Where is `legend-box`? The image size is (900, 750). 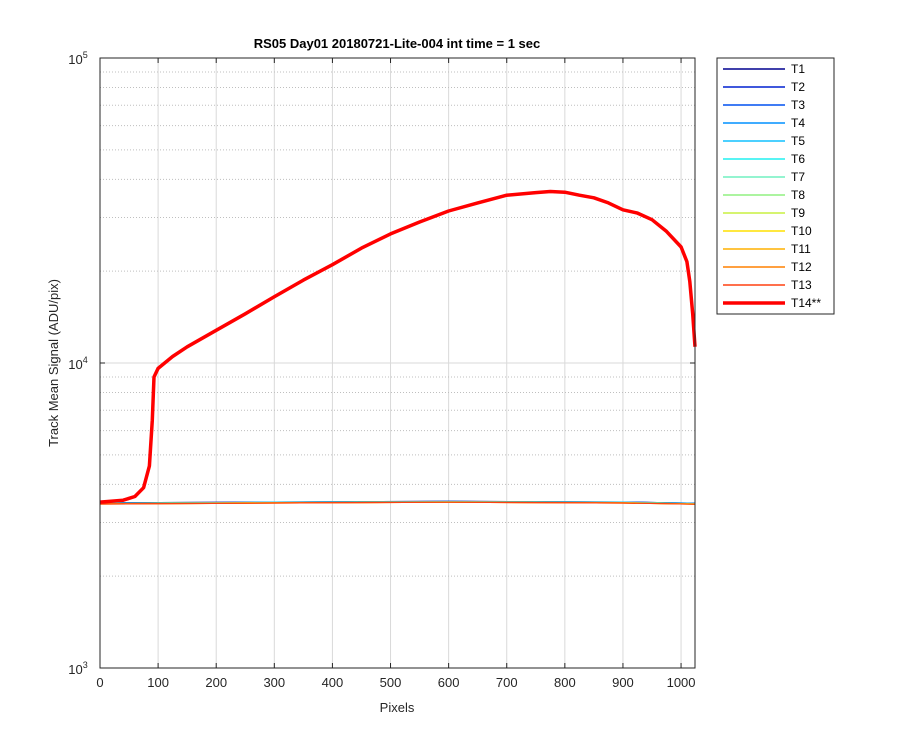 legend-box is located at coordinates (775, 186).